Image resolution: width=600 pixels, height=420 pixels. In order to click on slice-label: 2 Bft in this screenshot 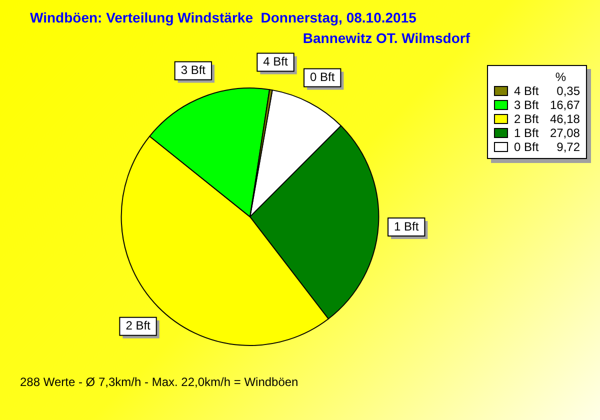, I will do `click(139, 325)`.